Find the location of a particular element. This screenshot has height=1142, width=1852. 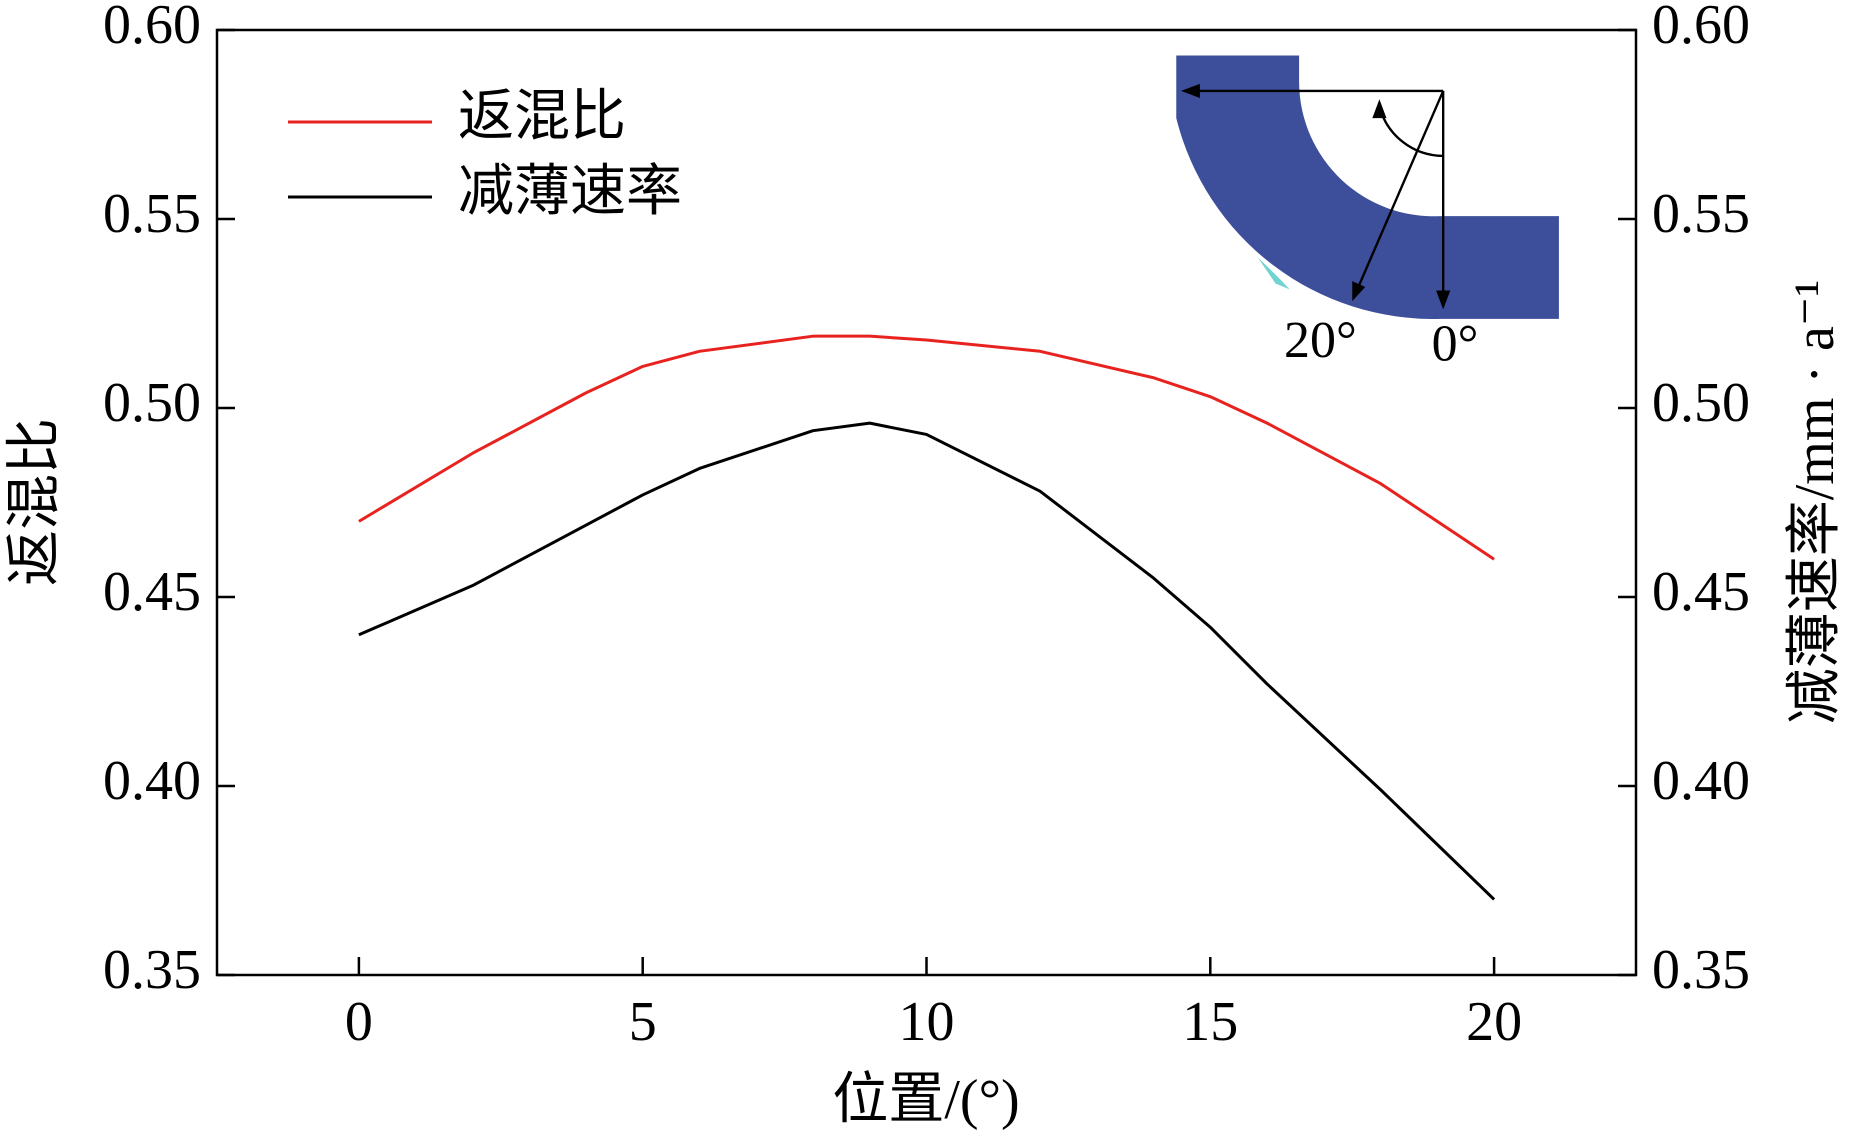

inset-arrows is located at coordinates (1315, 195).